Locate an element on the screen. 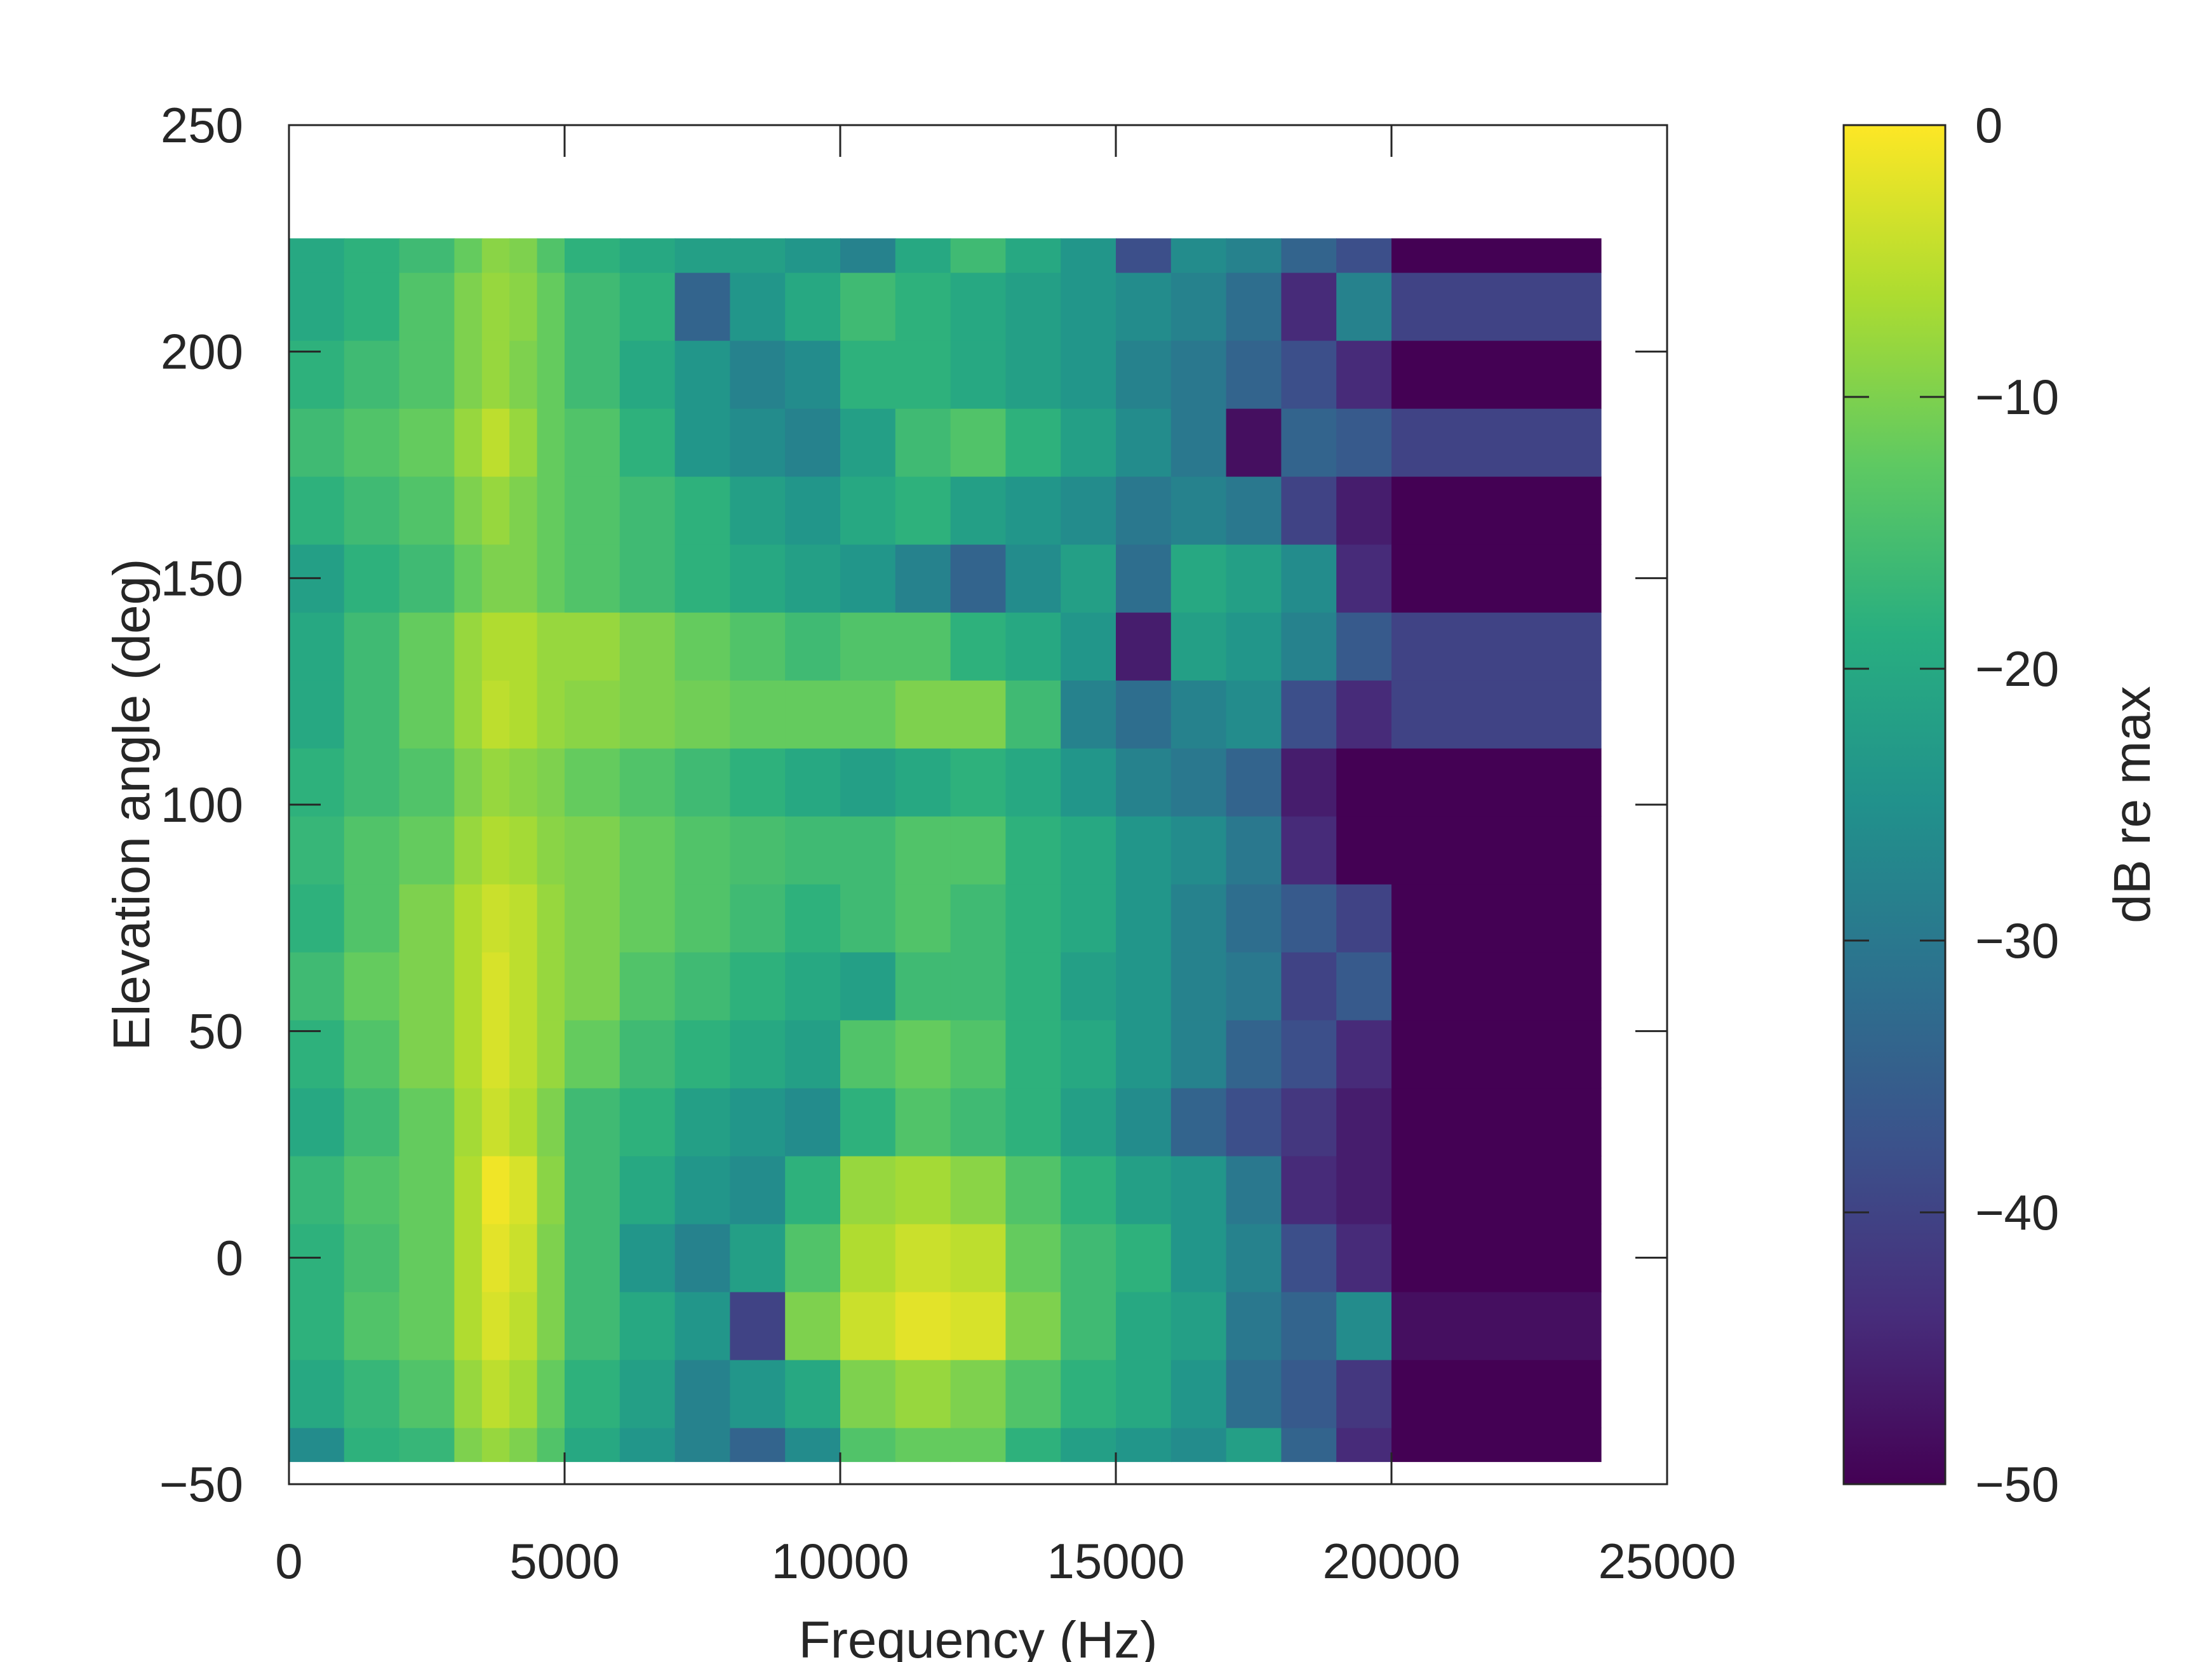 The width and height of the screenshot is (2212, 1662). y-tick-label: 250 is located at coordinates (202, 125).